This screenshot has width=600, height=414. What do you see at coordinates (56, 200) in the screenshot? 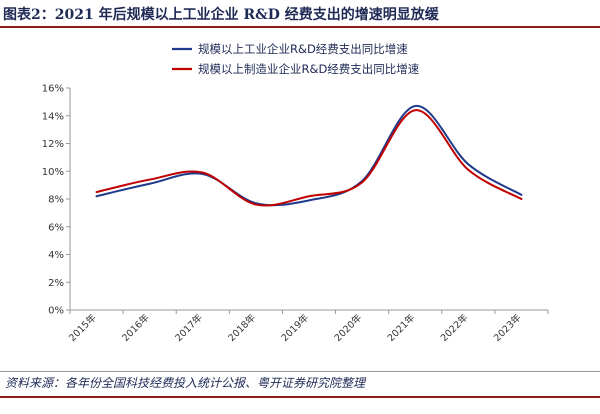
I see `y-tick-label: 8%` at bounding box center [56, 200].